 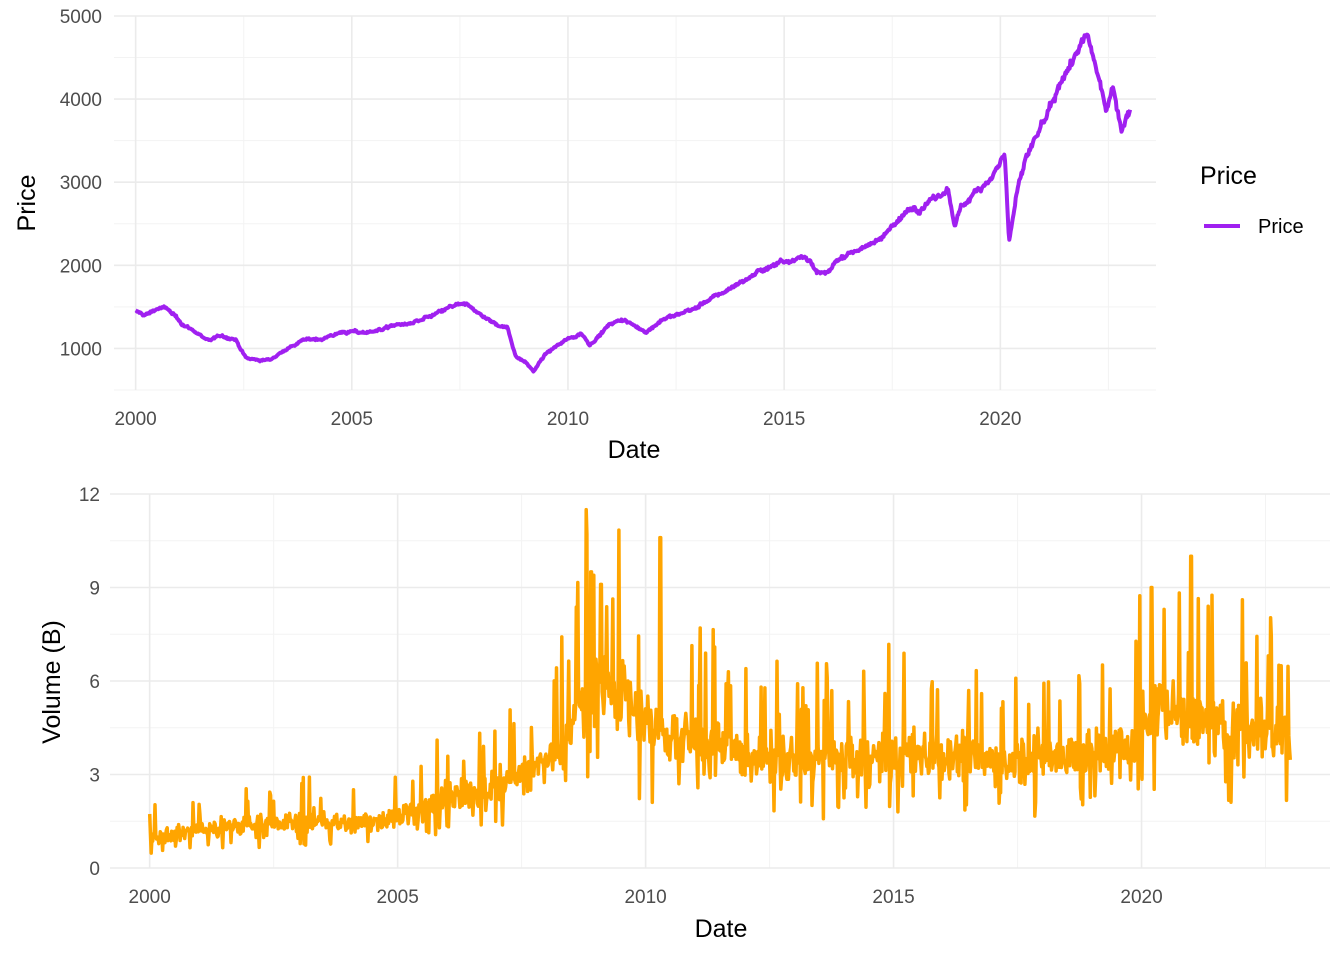 I want to click on price-y-tick-label: 3000, so click(x=81, y=183).